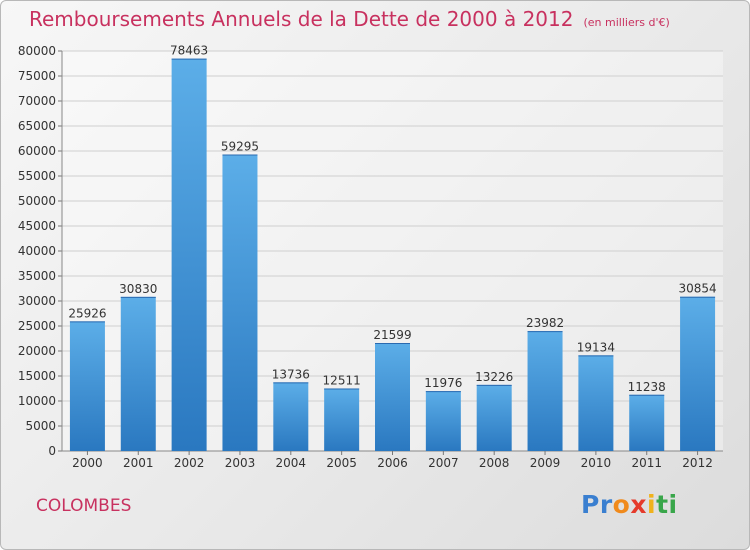 The width and height of the screenshot is (750, 550). Describe the element at coordinates (37, 401) in the screenshot. I see `y-tick-label: 10000` at that location.